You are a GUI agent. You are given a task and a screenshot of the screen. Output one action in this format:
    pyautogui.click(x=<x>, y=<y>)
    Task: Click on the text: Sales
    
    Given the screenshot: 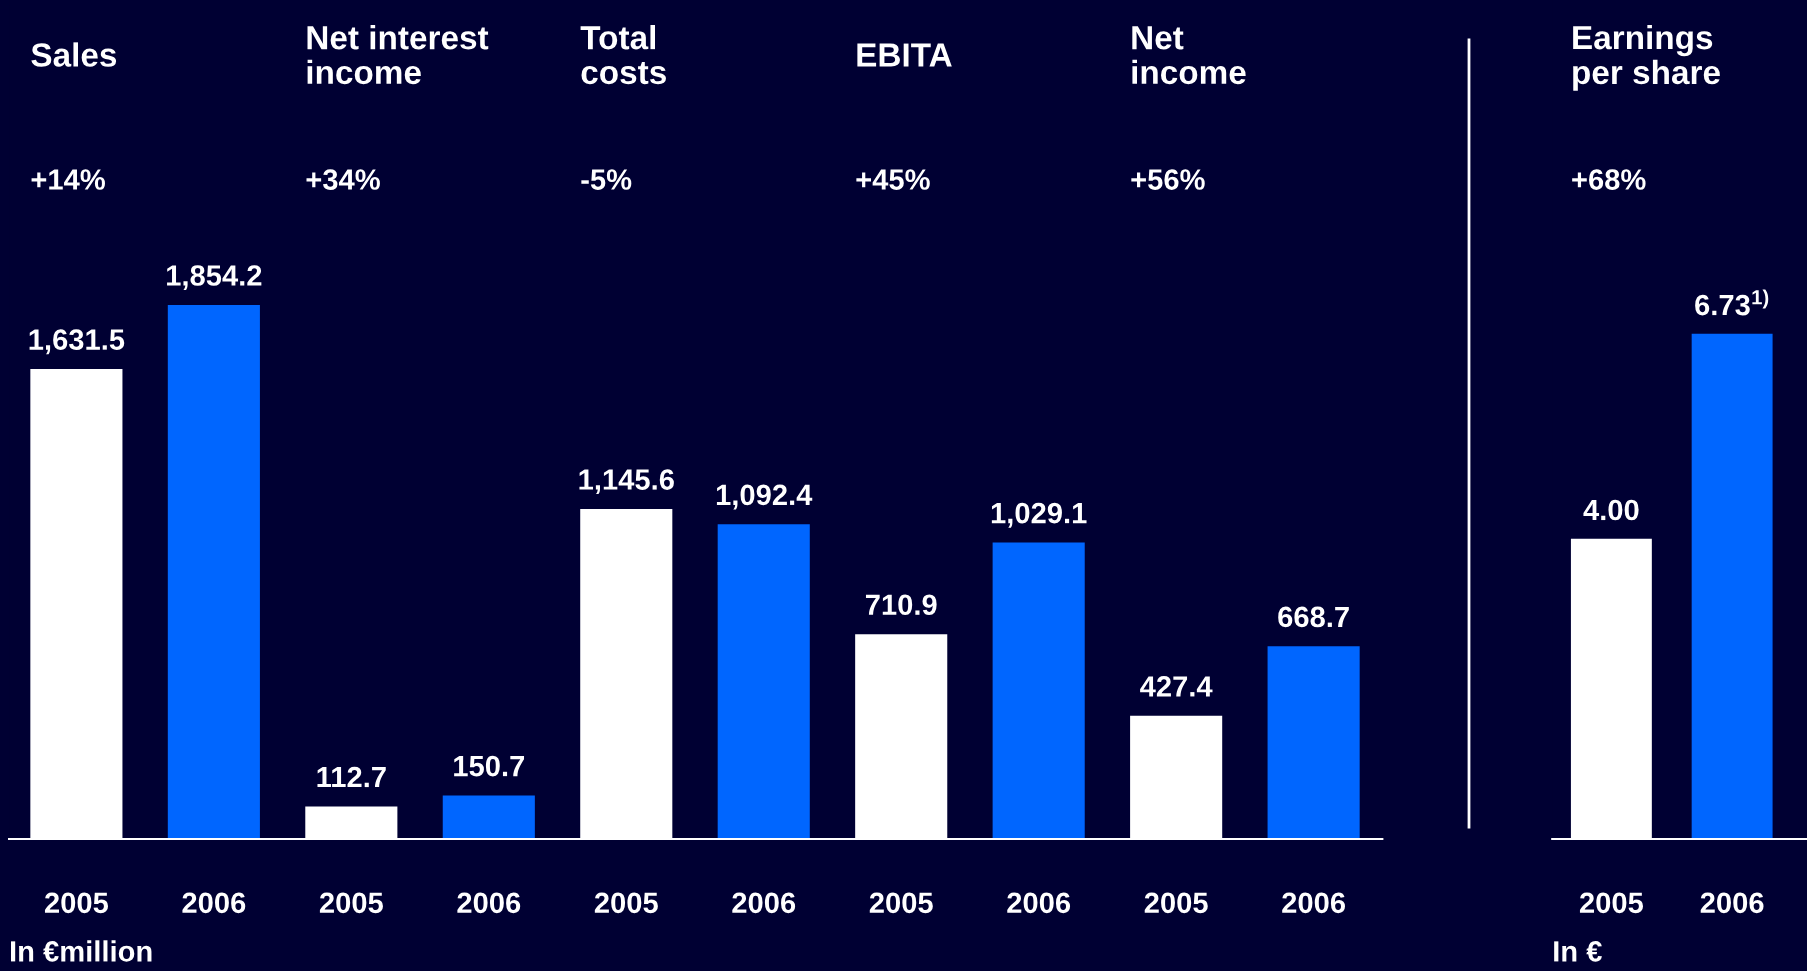 What is the action you would take?
    pyautogui.click(x=74, y=54)
    